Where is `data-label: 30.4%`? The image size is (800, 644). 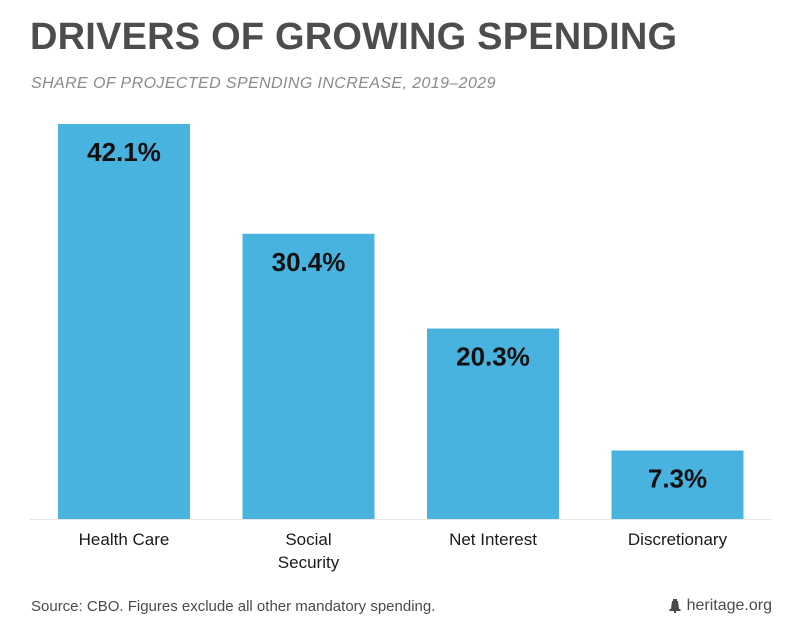 data-label: 30.4% is located at coordinates (309, 262).